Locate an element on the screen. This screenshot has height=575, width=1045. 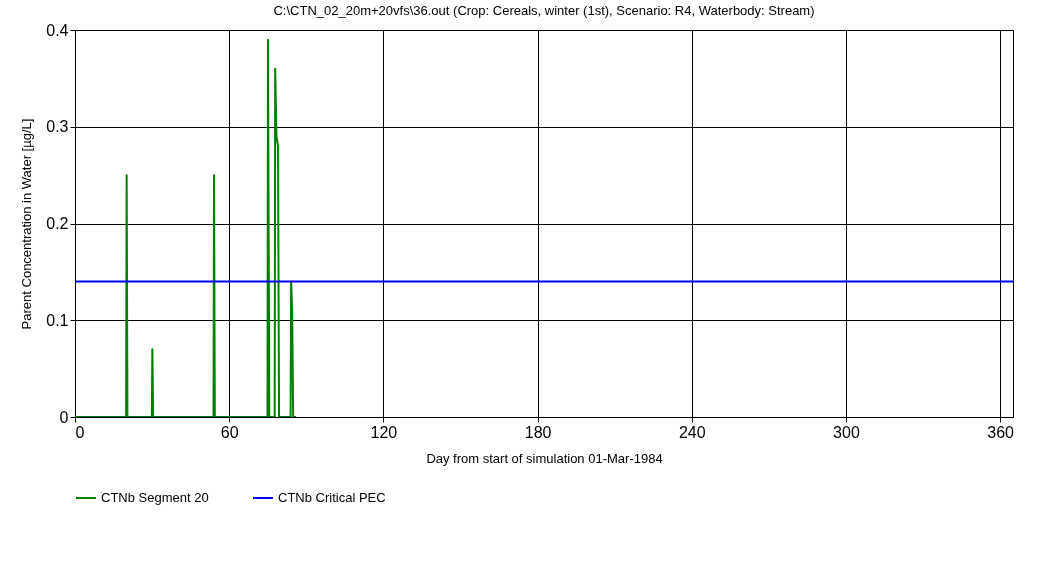
line-series is located at coordinates (186, 227).